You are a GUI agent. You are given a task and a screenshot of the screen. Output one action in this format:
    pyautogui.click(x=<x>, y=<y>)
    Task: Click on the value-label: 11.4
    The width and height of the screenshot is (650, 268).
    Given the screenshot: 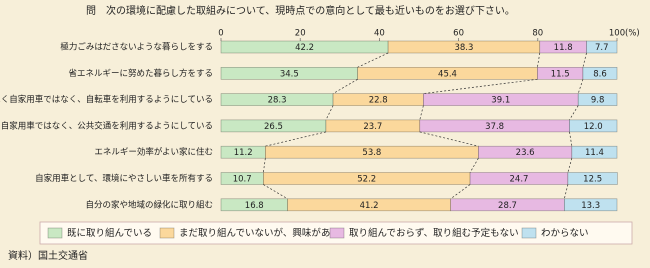 What is the action you would take?
    pyautogui.click(x=594, y=153)
    